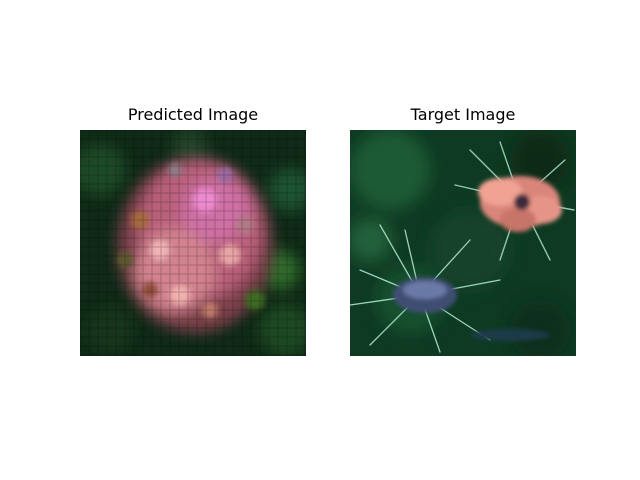 This screenshot has width=640, height=480. I want to click on predicted-image-title: Predicted Image, so click(193, 114).